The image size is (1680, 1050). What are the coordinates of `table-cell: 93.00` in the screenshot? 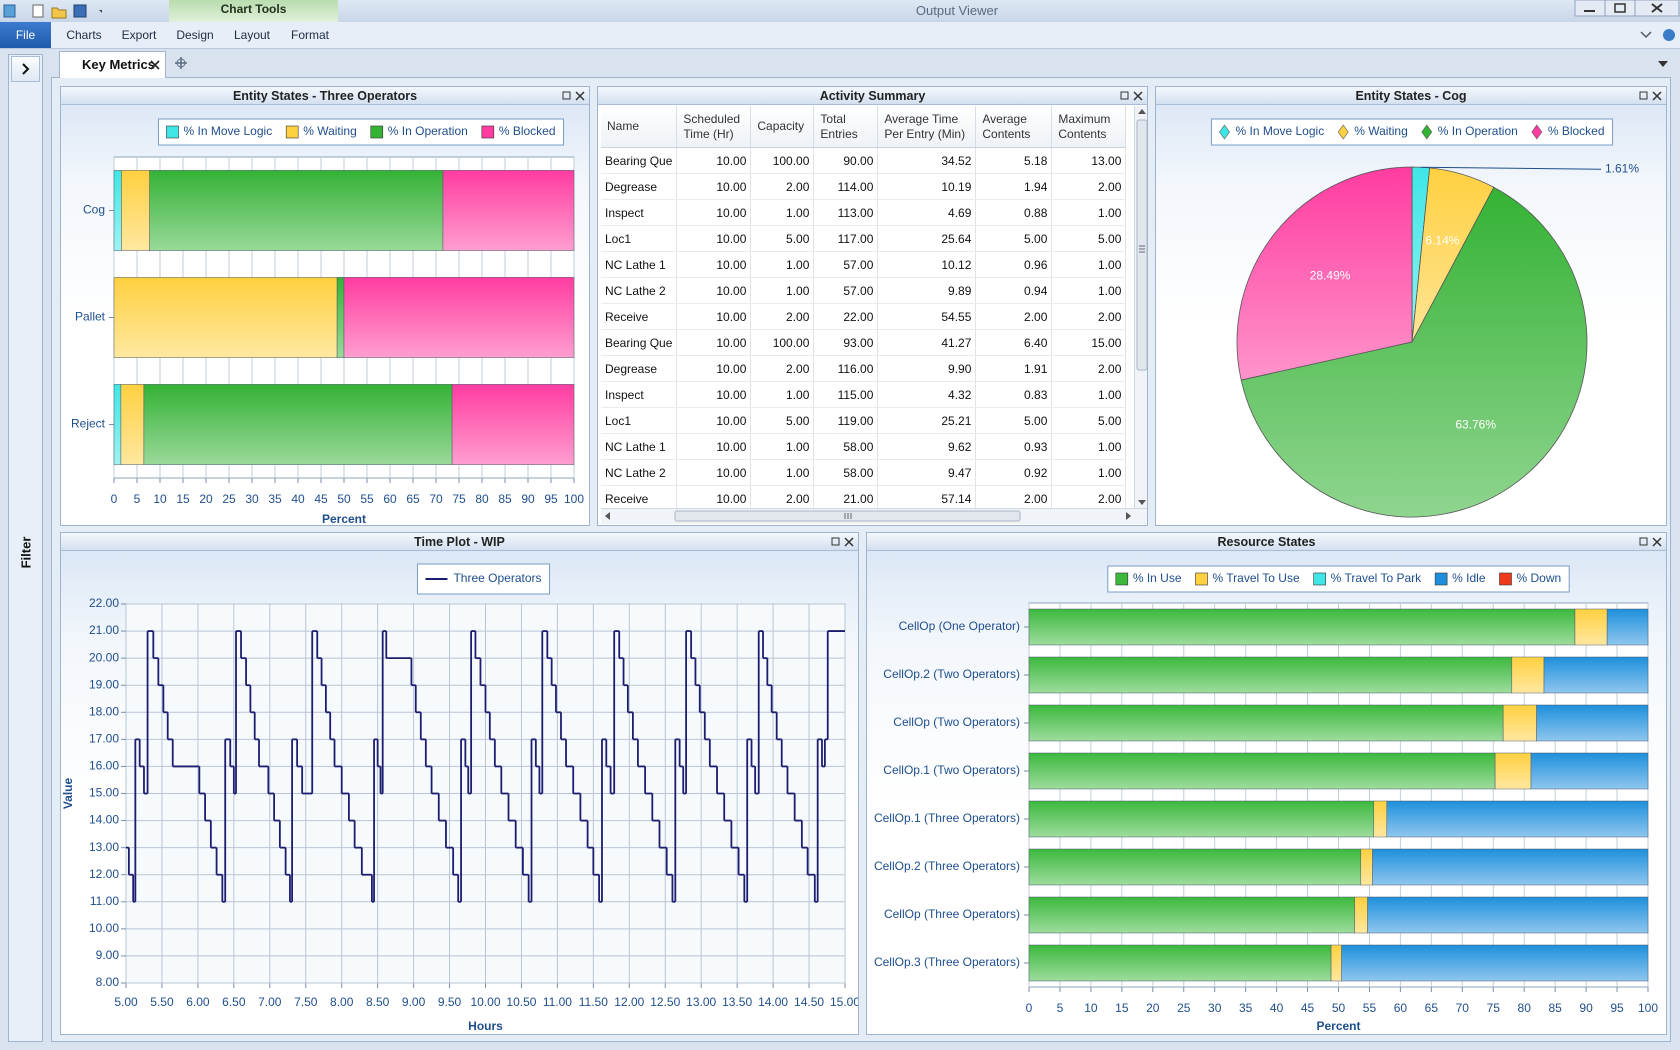 It's located at (846, 342).